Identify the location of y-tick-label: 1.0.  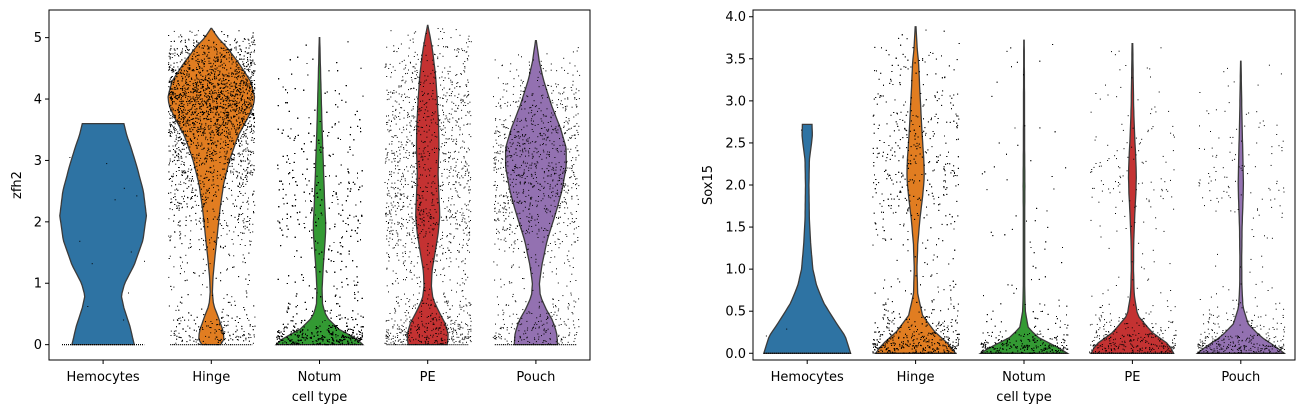
(735, 270).